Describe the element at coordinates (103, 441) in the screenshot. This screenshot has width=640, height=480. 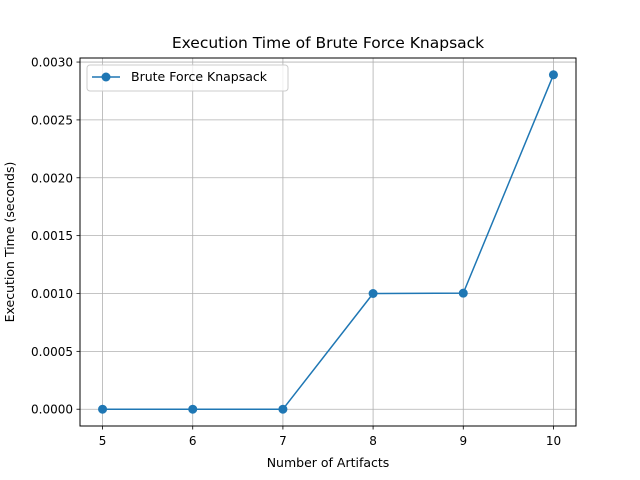
I see `x-tick-label: 5` at that location.